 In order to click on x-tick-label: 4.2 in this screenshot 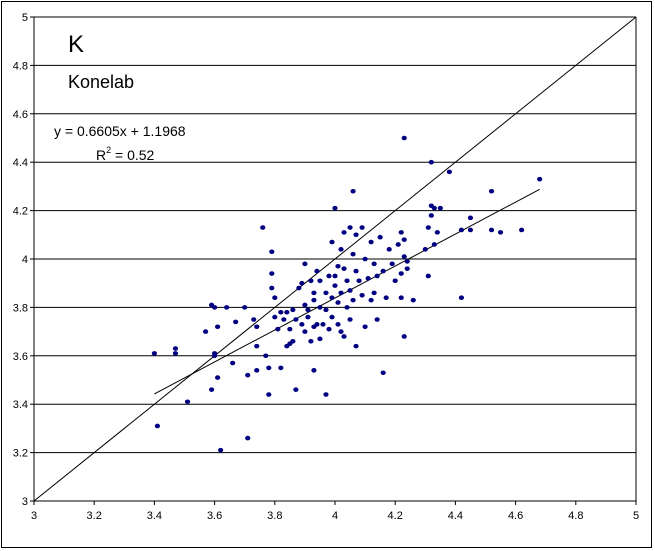, I will do `click(395, 516)`.